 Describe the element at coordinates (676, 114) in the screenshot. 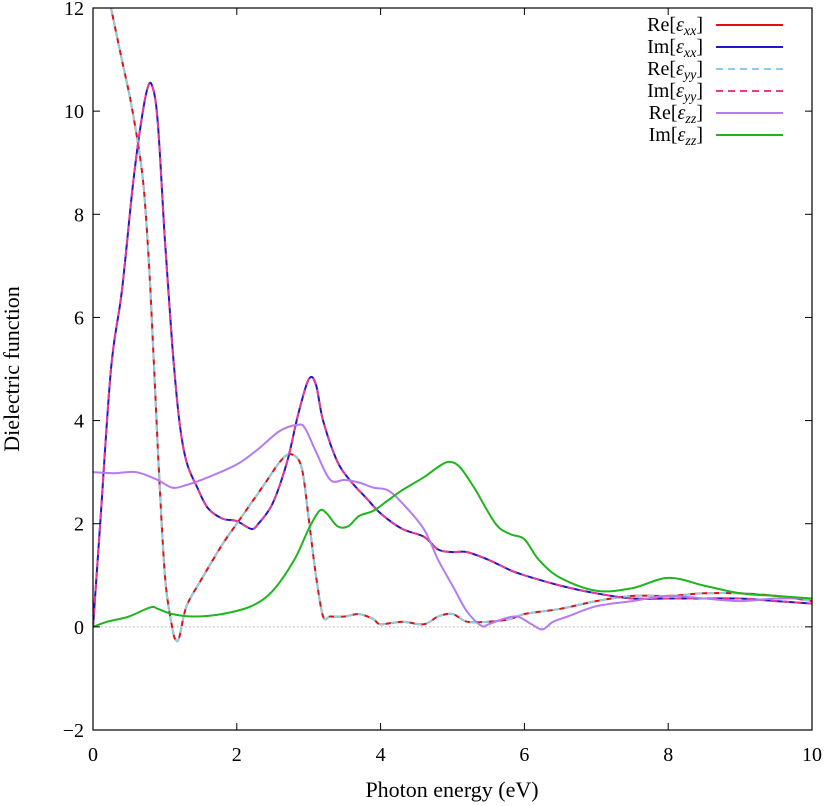

I see `legend-label: Re[εzz]` at that location.